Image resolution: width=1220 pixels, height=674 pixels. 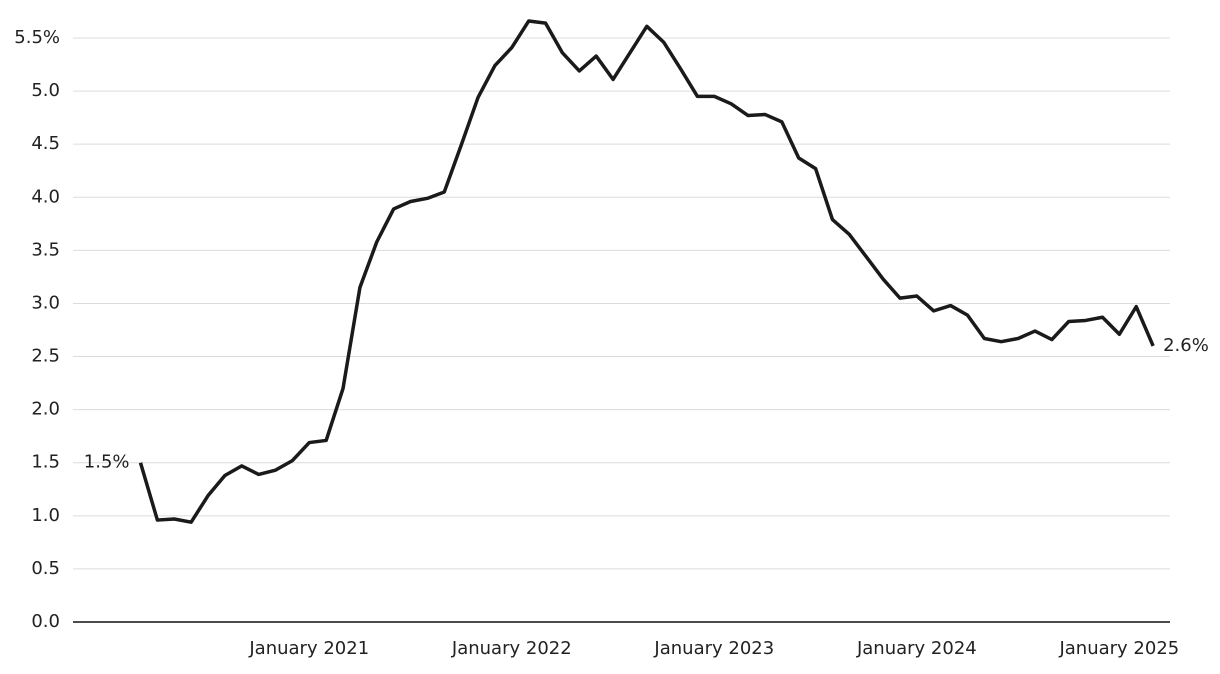 I want to click on x-tick-label: January 2023, so click(x=713, y=648).